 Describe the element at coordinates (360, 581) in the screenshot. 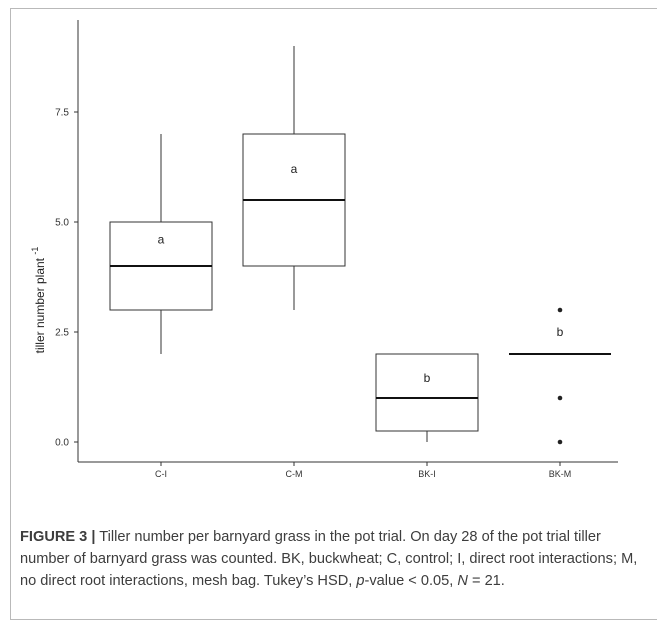

I see `caption-p-symbol: p` at that location.